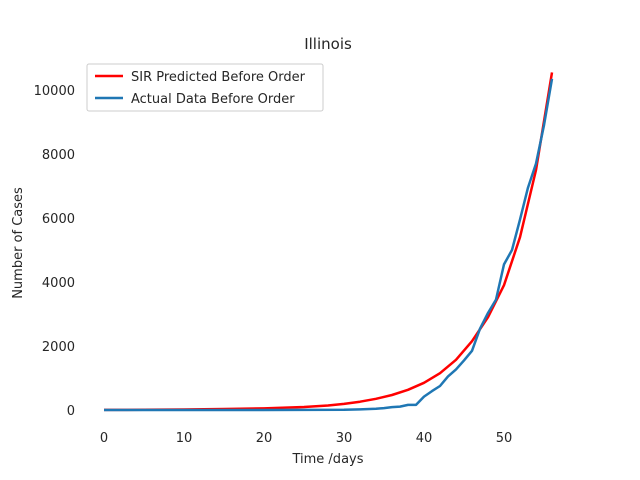 Image resolution: width=640 pixels, height=480 pixels. Describe the element at coordinates (328, 44) in the screenshot. I see `chart-title: Illinois` at that location.